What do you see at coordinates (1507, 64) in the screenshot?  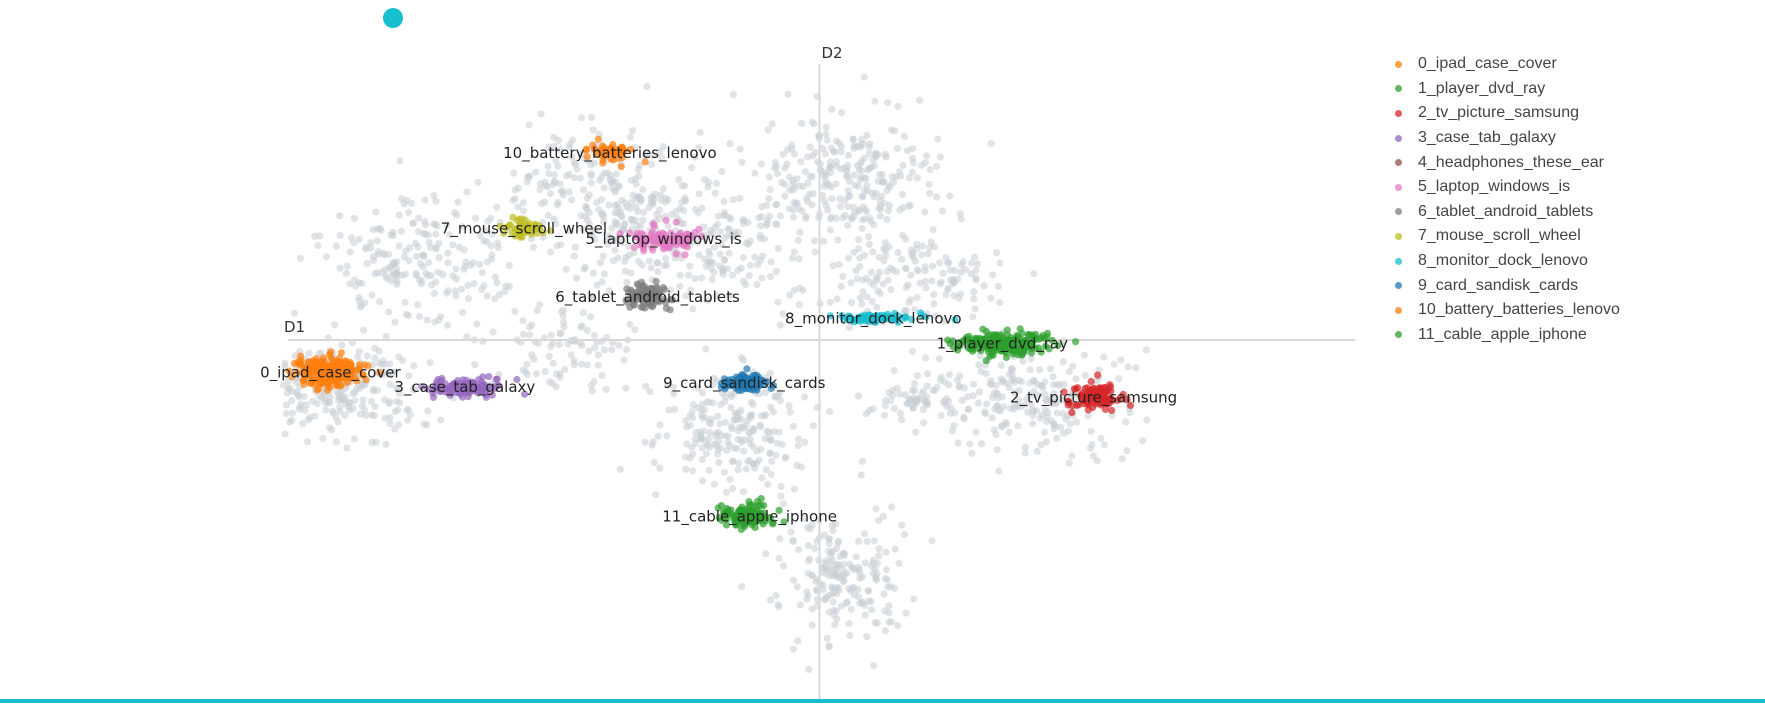 I see `legend-item: 0_ipad_case_cover` at bounding box center [1507, 64].